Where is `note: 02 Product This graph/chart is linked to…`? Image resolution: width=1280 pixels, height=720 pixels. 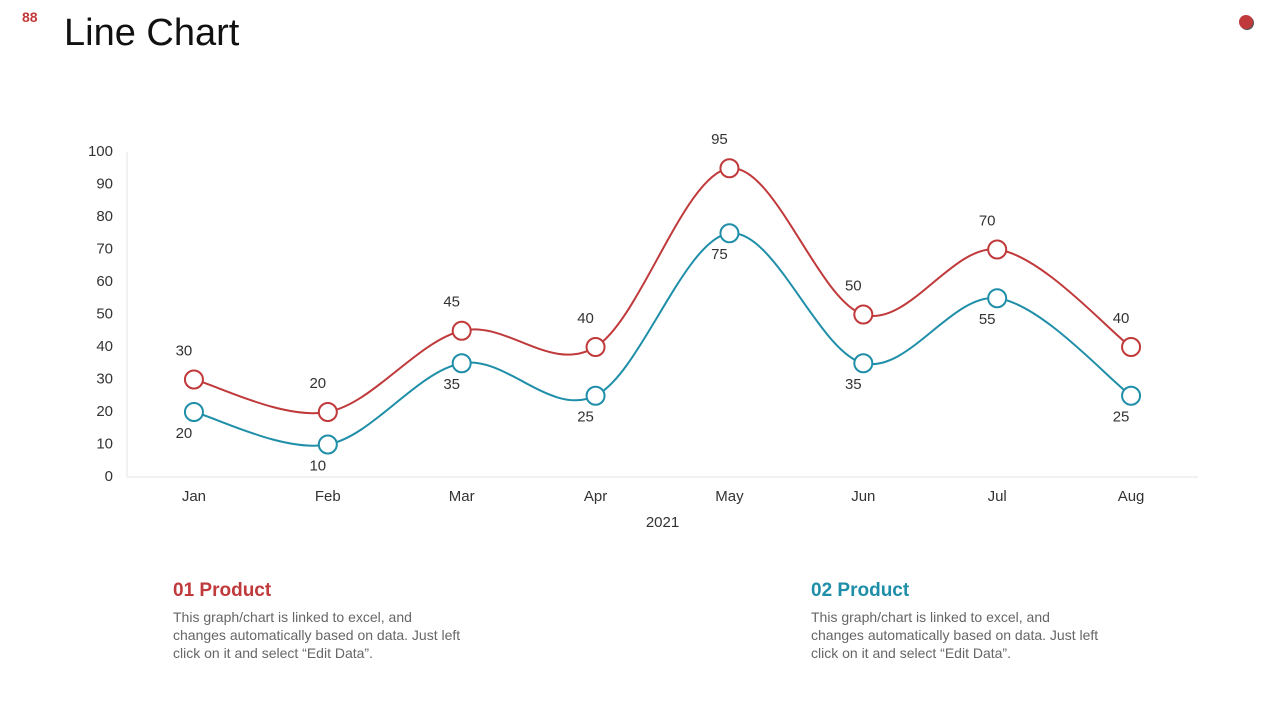 note: 02 Product This graph/chart is linked to… is located at coordinates (956, 621).